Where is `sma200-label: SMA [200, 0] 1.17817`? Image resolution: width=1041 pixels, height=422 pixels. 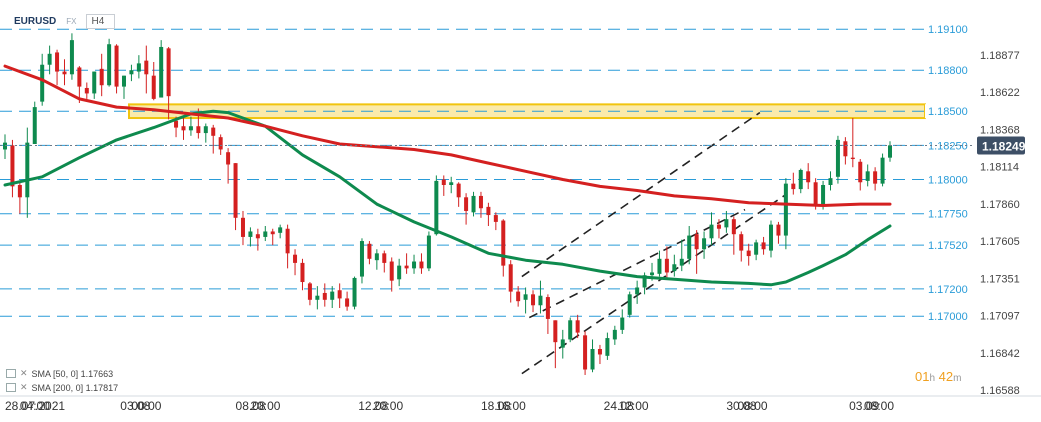 sma200-label: SMA [200, 0] 1.17817 is located at coordinates (75, 387).